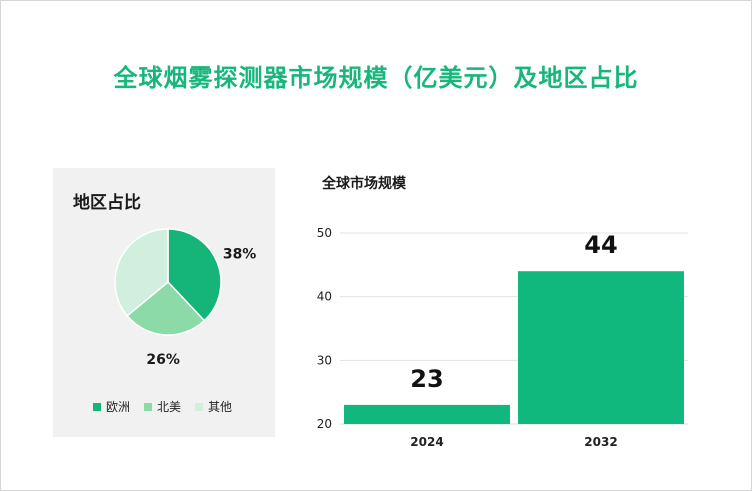 This screenshot has height=491, width=752. Describe the element at coordinates (169, 407) in the screenshot. I see `legend-label-north-america: 北美` at that location.